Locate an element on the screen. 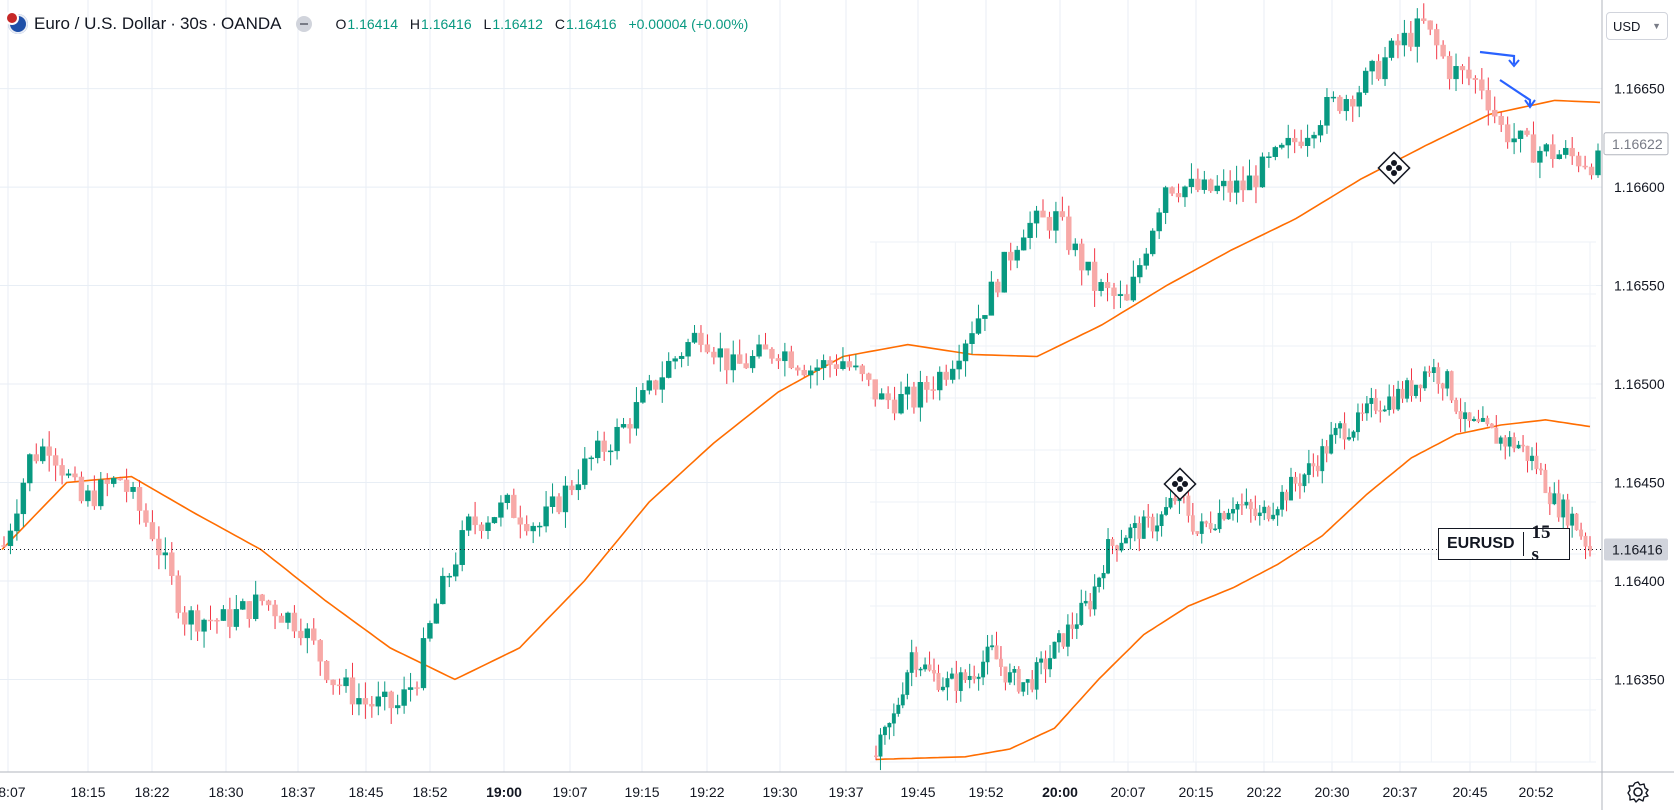  countdown-value: 15 s is located at coordinates (1541, 543).